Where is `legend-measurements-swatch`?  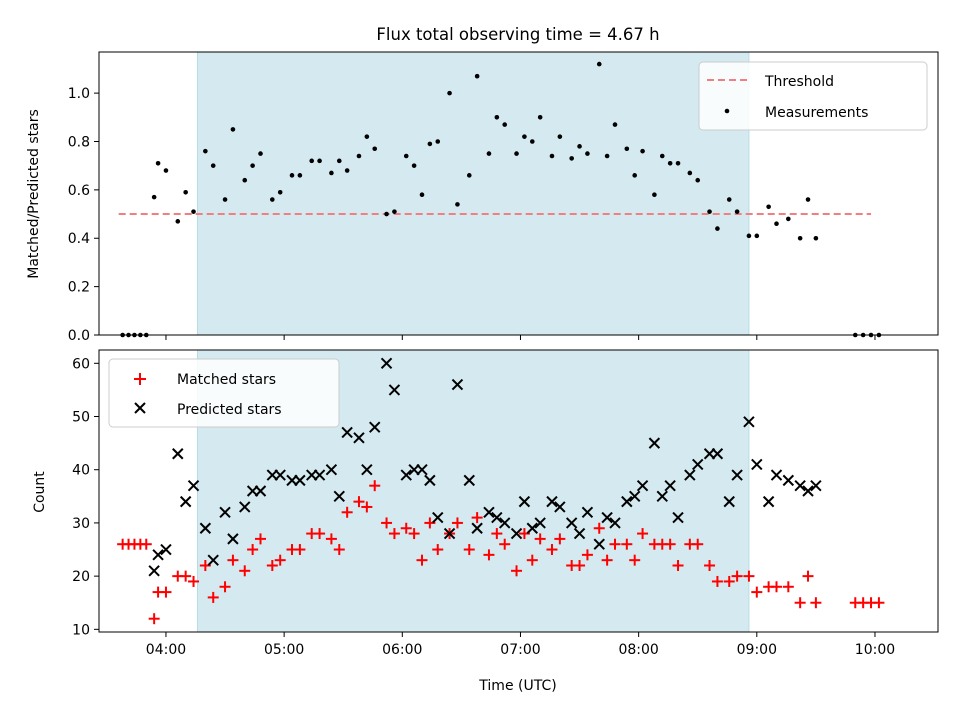 legend-measurements-swatch is located at coordinates (727, 111).